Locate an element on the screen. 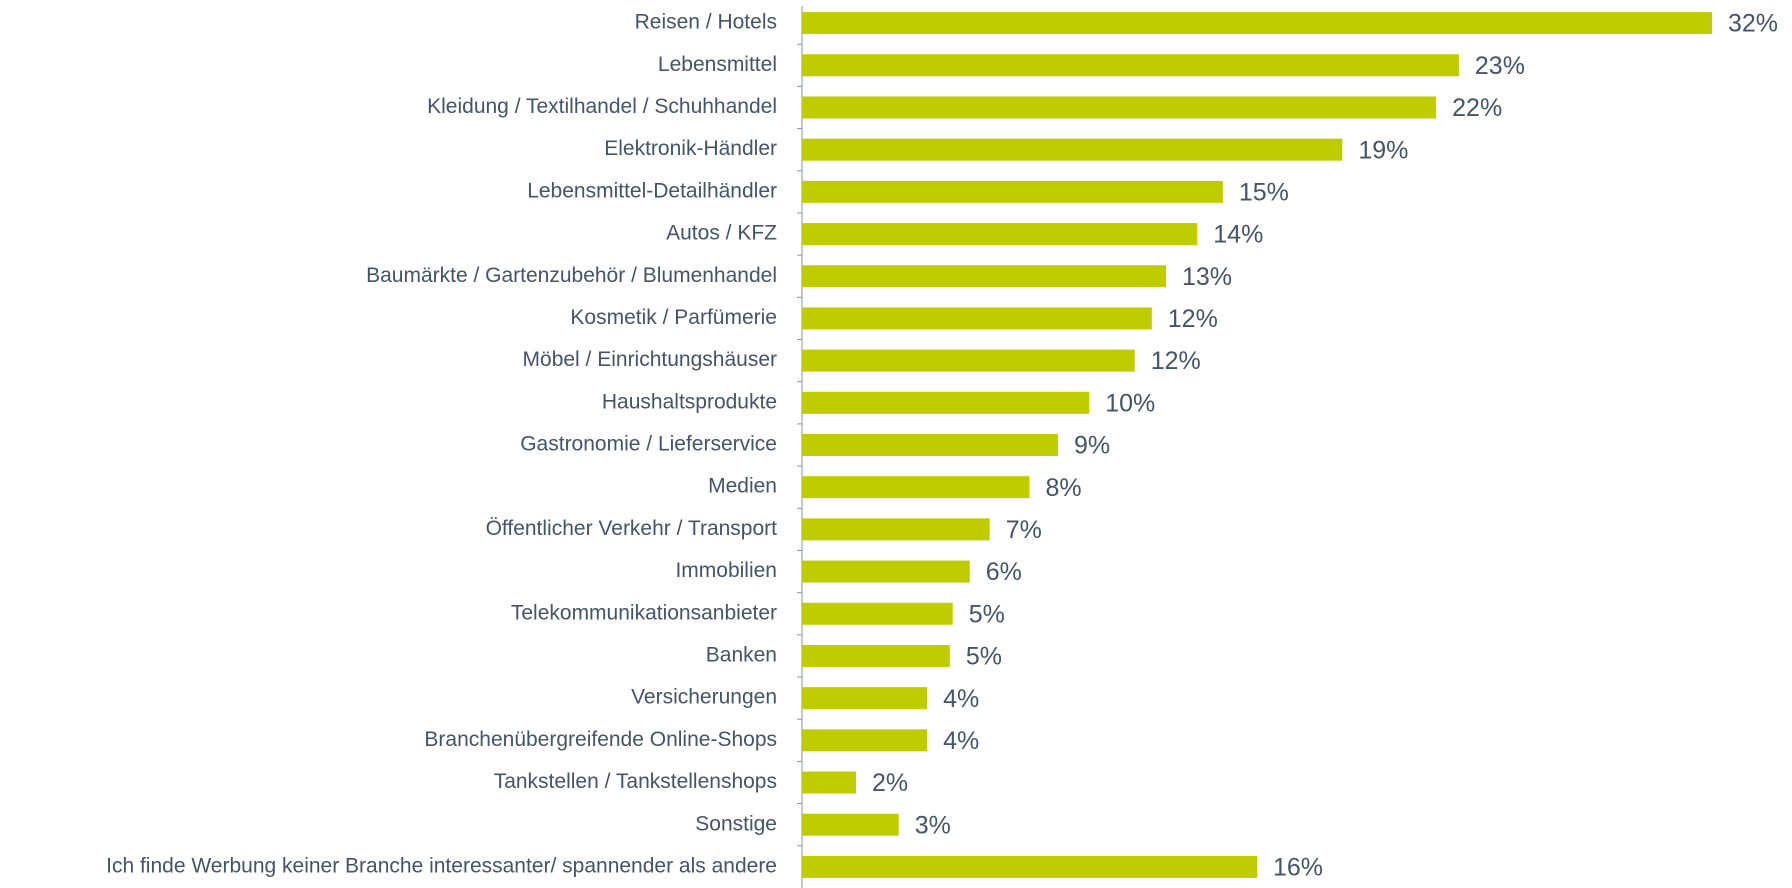 This screenshot has width=1792, height=888. value-label: 2% is located at coordinates (890, 783).